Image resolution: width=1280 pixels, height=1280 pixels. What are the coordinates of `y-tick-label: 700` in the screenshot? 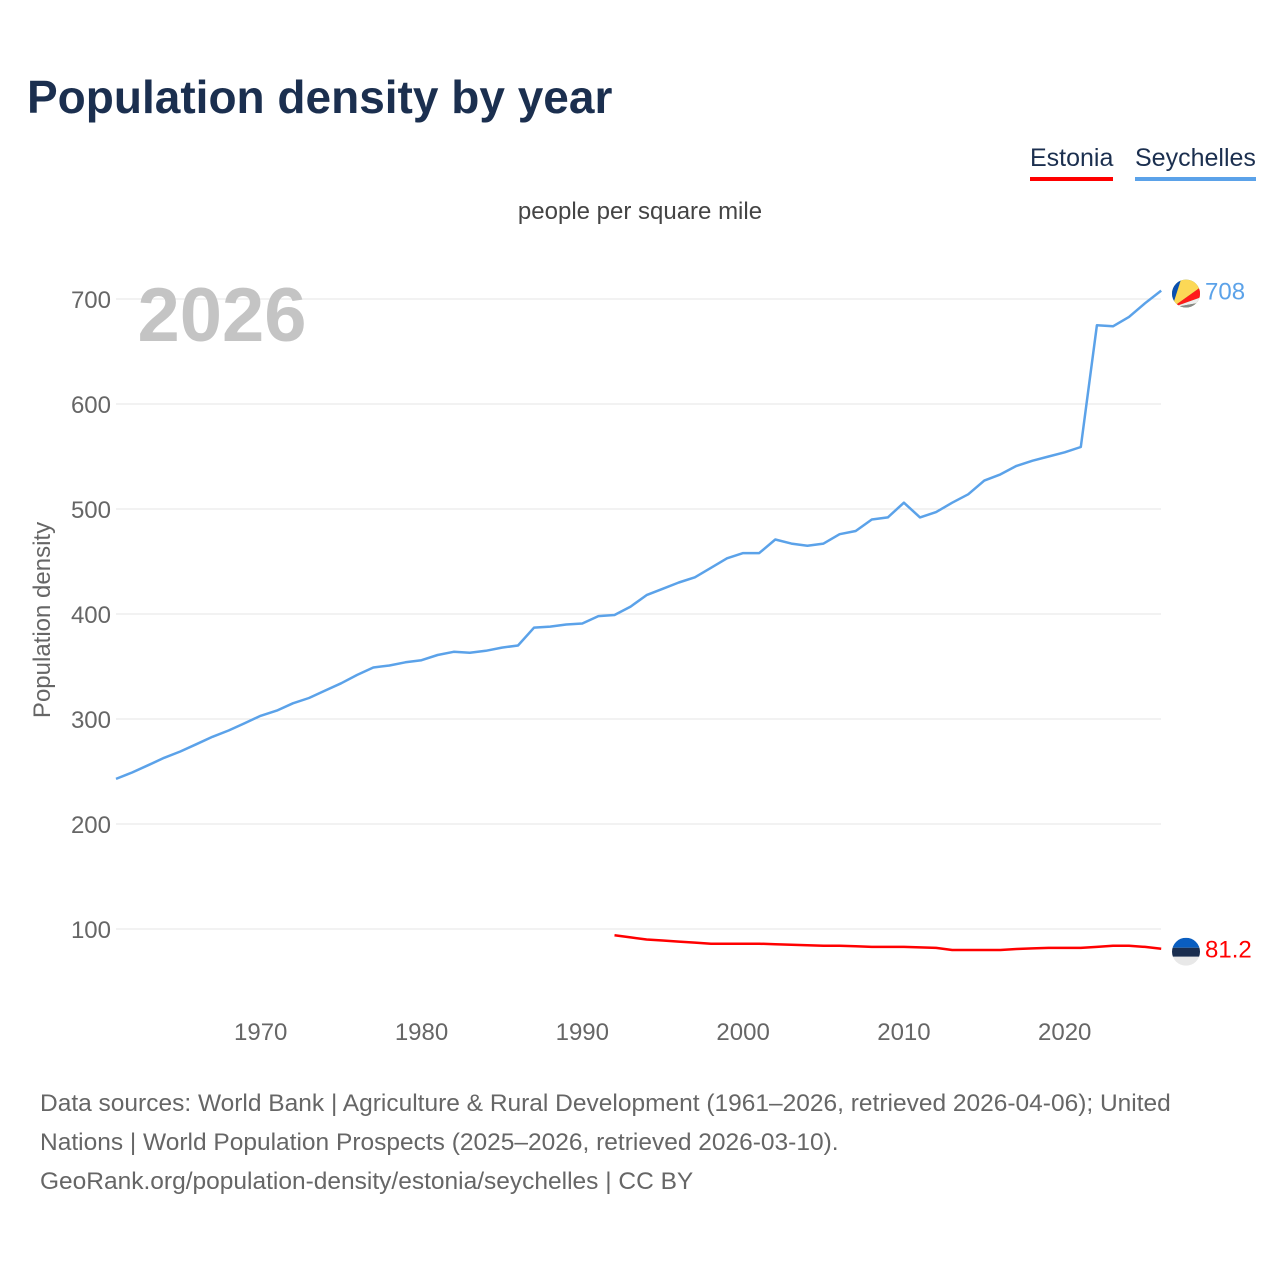 It's located at (91, 300).